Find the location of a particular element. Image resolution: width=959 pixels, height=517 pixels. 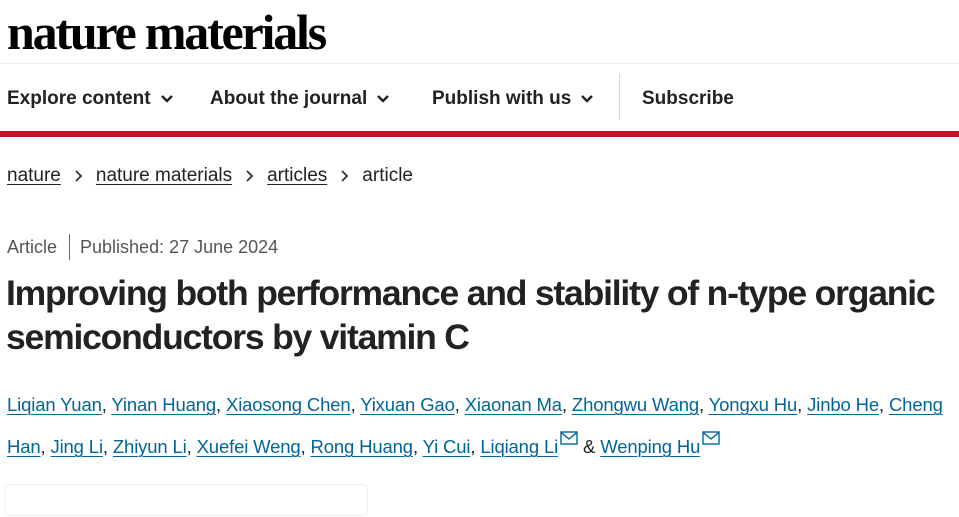

author-link: Jinbo He is located at coordinates (843, 404).